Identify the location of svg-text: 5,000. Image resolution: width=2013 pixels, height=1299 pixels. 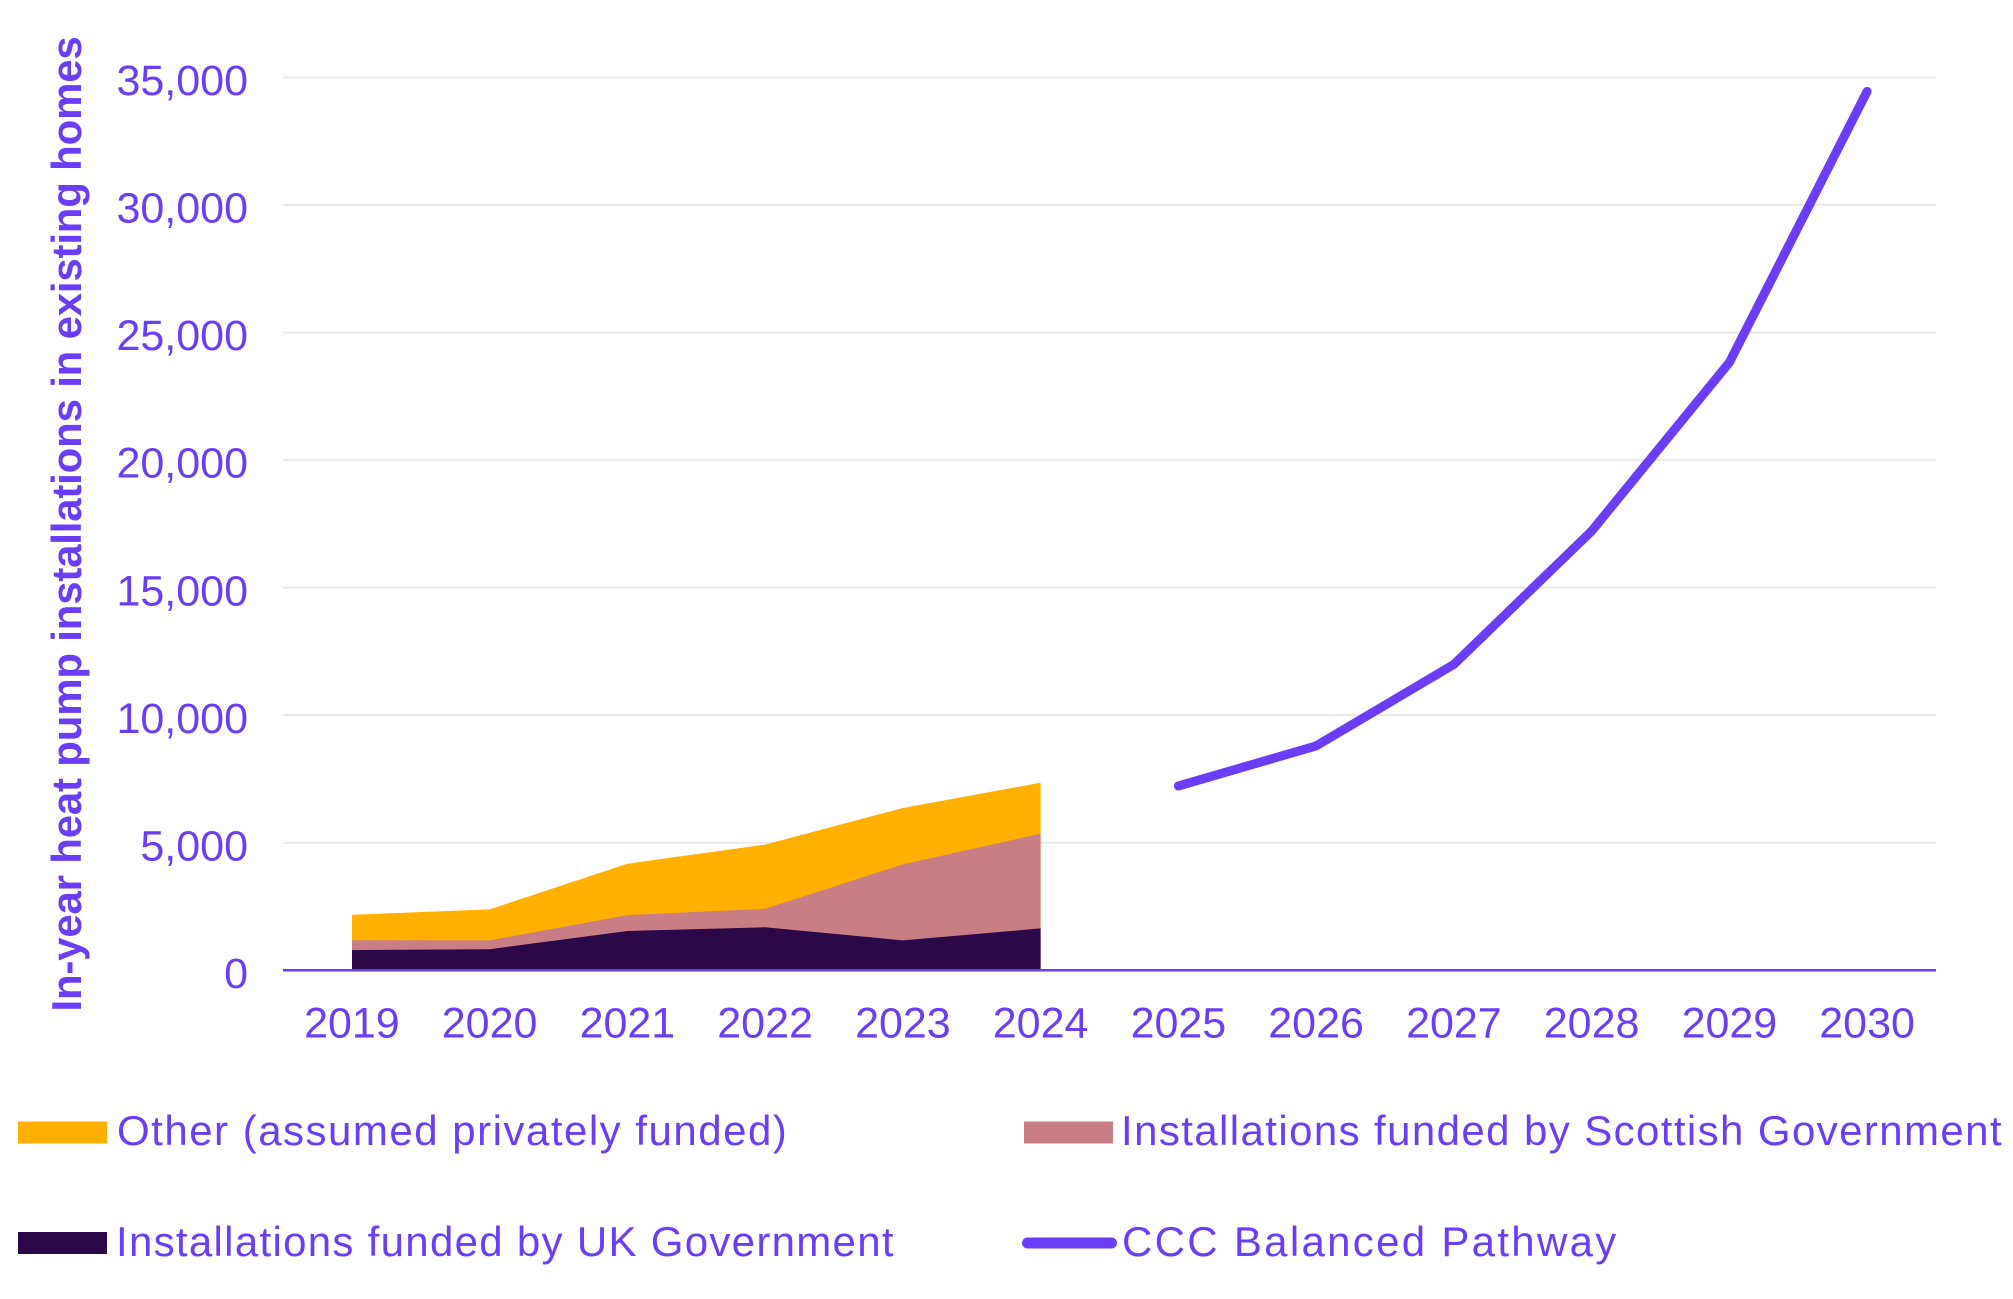
(194, 846).